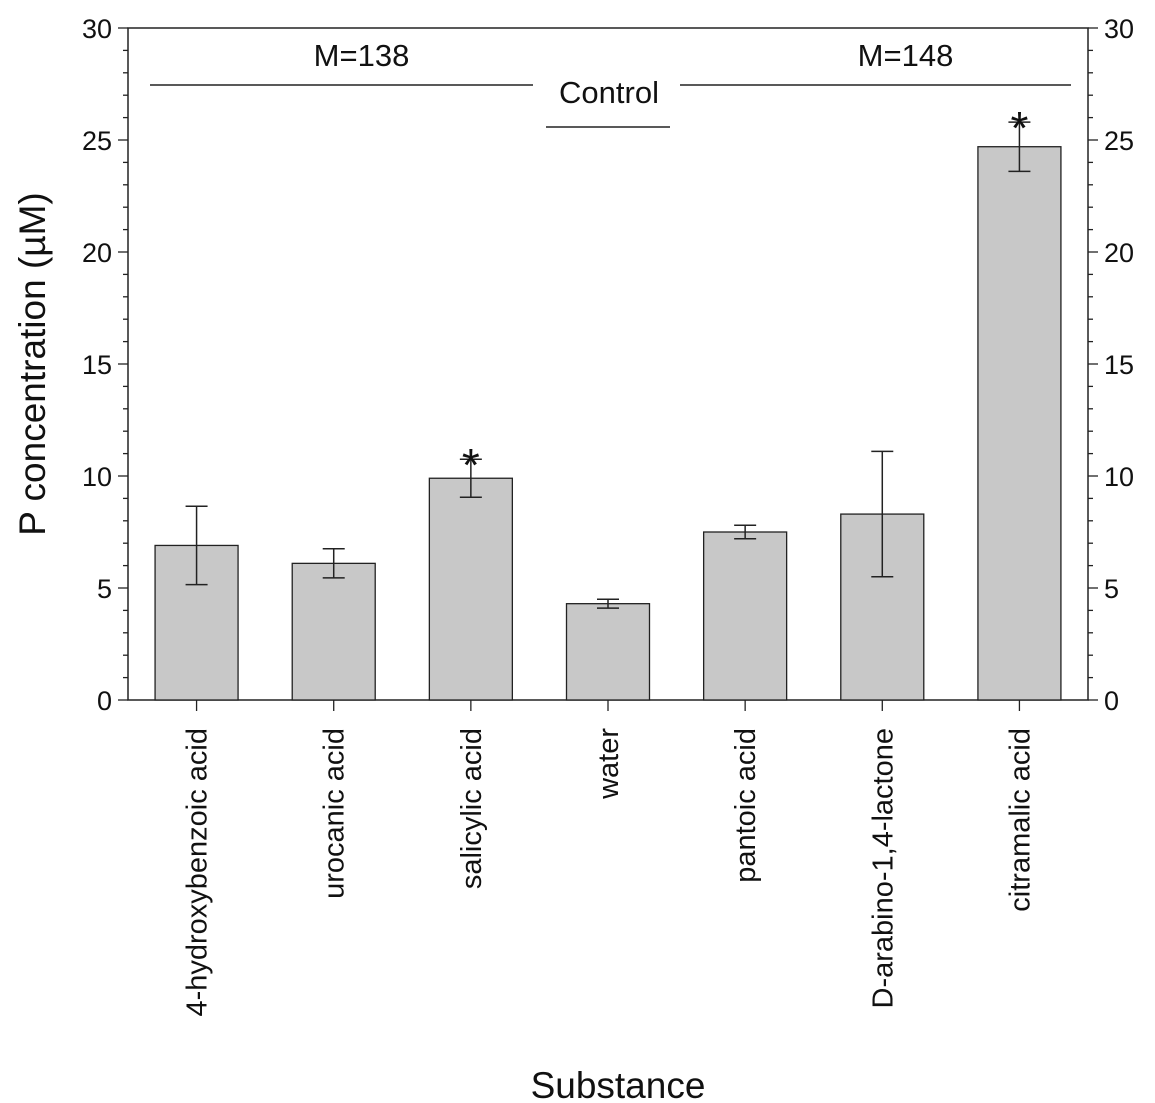  I want to click on y-axis-right: 0 5 10 15 20 25 30, so click(1111, 365).